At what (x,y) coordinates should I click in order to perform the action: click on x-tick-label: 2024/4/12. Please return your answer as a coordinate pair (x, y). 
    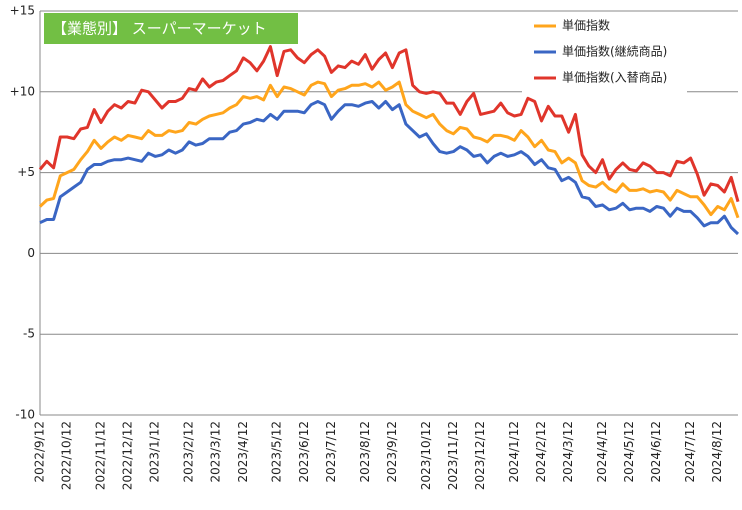
    Looking at the image, I should click on (602, 452).